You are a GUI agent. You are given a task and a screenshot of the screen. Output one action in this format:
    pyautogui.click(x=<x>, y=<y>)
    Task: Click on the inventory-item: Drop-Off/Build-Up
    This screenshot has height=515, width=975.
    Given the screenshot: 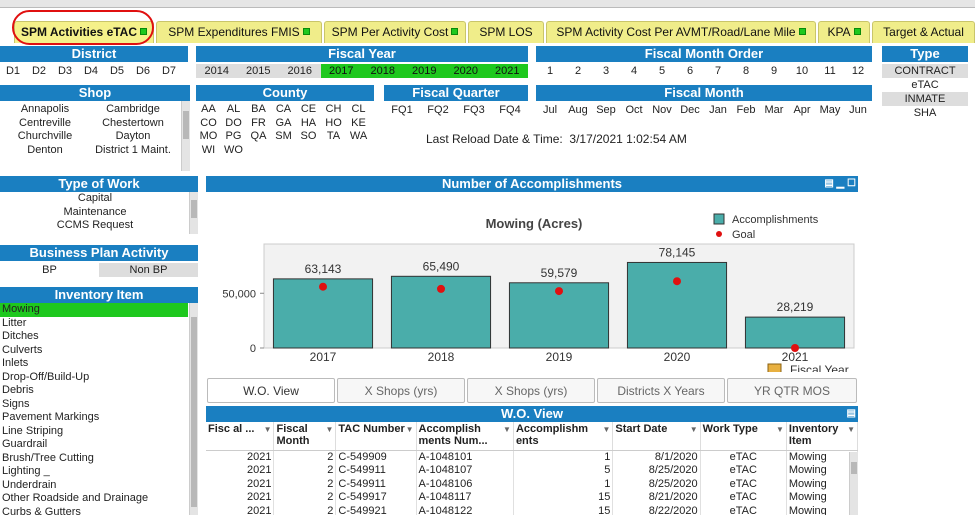 What is the action you would take?
    pyautogui.click(x=46, y=376)
    